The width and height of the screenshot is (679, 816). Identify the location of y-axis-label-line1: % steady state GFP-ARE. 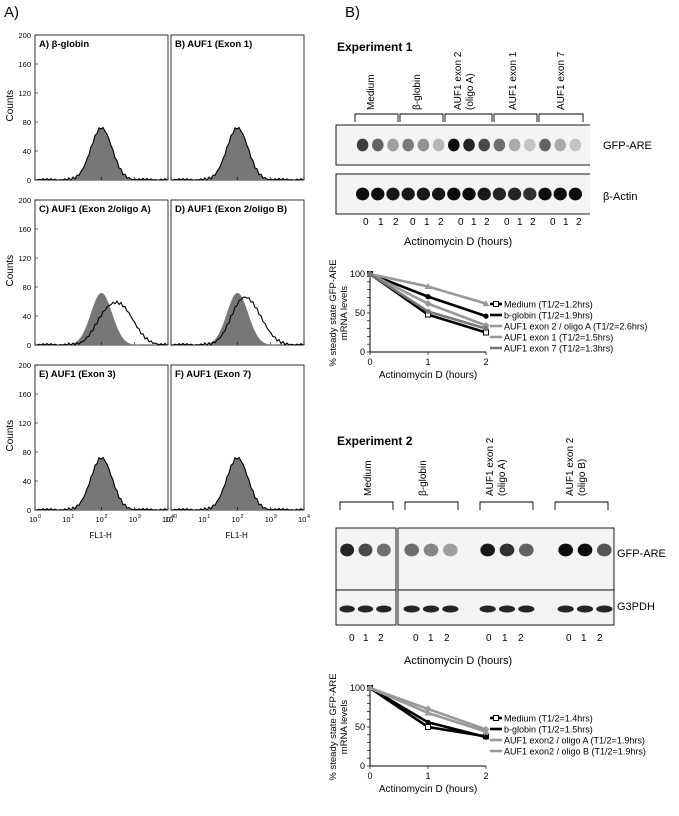
(333, 312).